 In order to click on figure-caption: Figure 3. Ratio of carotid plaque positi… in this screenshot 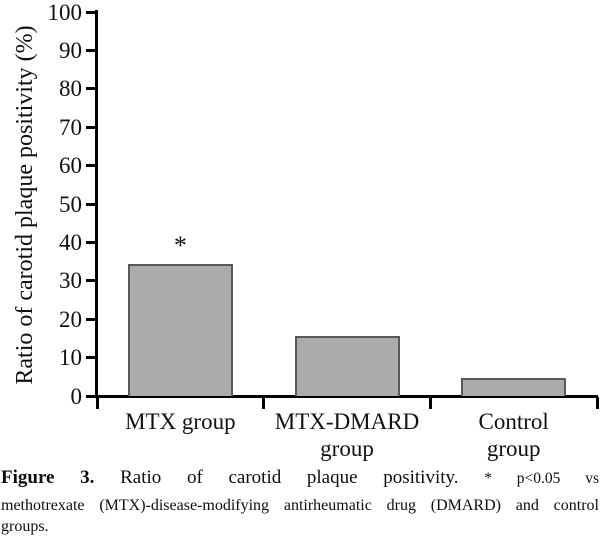, I will do `click(300, 500)`.